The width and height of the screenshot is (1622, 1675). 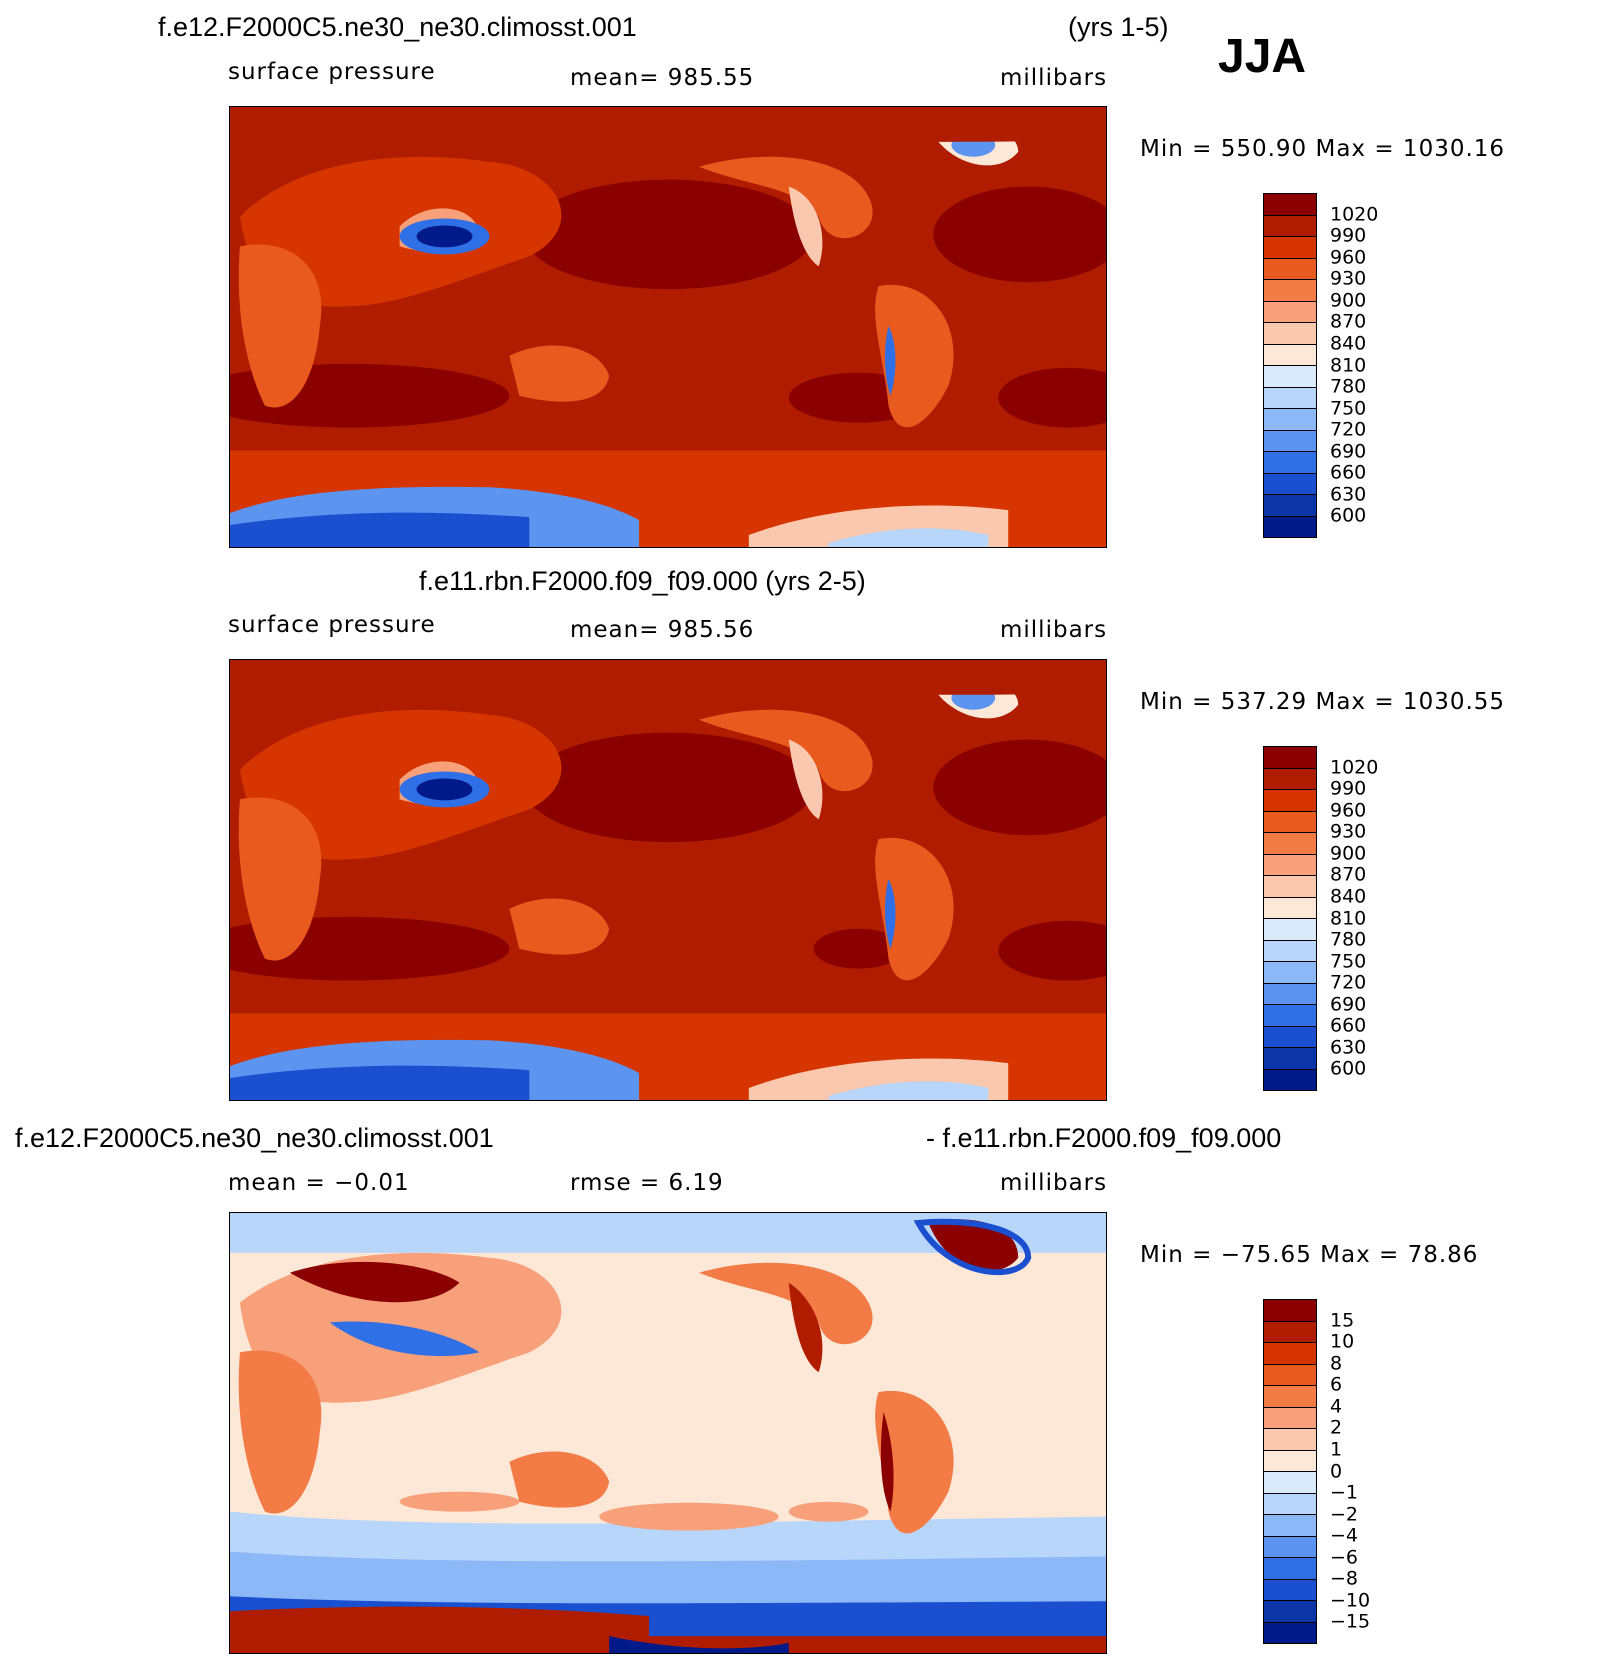 What do you see at coordinates (1342, 1341) in the screenshot?
I see `colorbar-tick-label: 10` at bounding box center [1342, 1341].